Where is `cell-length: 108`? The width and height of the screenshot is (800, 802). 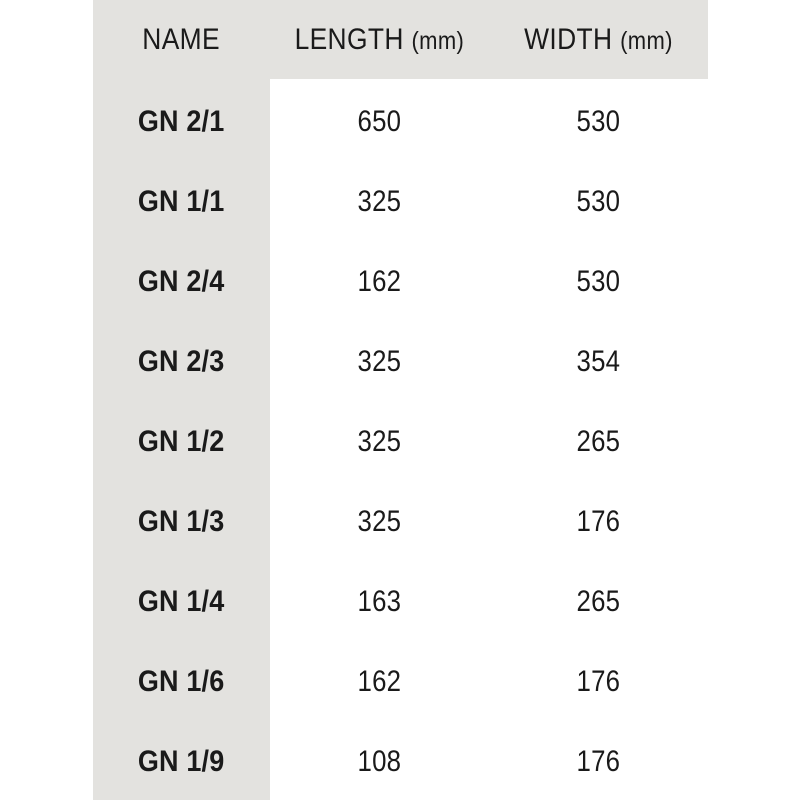 cell-length: 108 is located at coordinates (379, 761).